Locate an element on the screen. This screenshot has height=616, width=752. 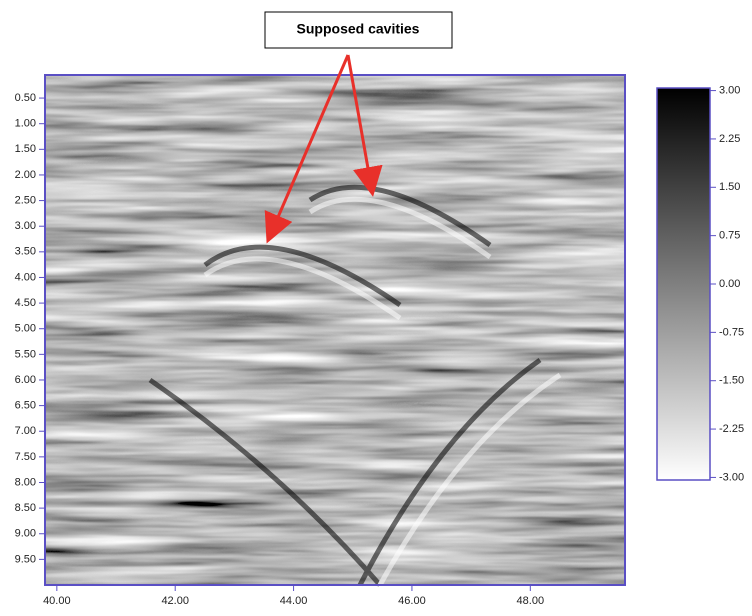
annotation: Supposed cavities is located at coordinates (358, 29).